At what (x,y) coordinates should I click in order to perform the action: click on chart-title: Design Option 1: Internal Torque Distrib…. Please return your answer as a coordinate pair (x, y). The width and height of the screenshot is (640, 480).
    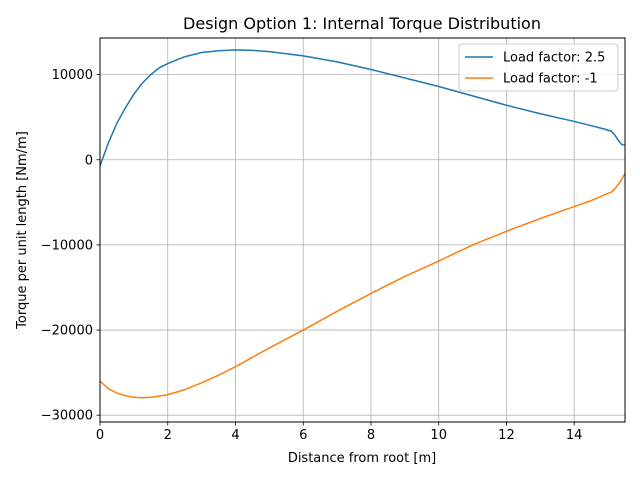
    Looking at the image, I should click on (362, 23).